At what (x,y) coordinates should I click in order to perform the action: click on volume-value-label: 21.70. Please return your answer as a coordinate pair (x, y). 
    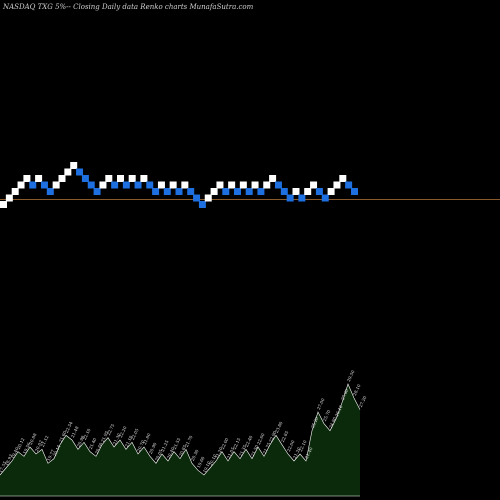
    Looking at the image, I should click on (189, 440).